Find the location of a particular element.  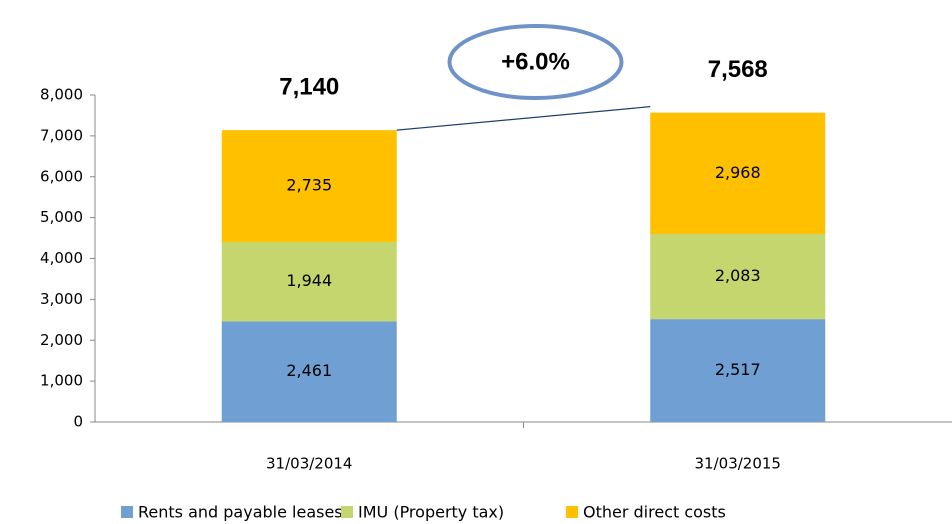

x-tick-label: 31/03/2015 is located at coordinates (738, 464).